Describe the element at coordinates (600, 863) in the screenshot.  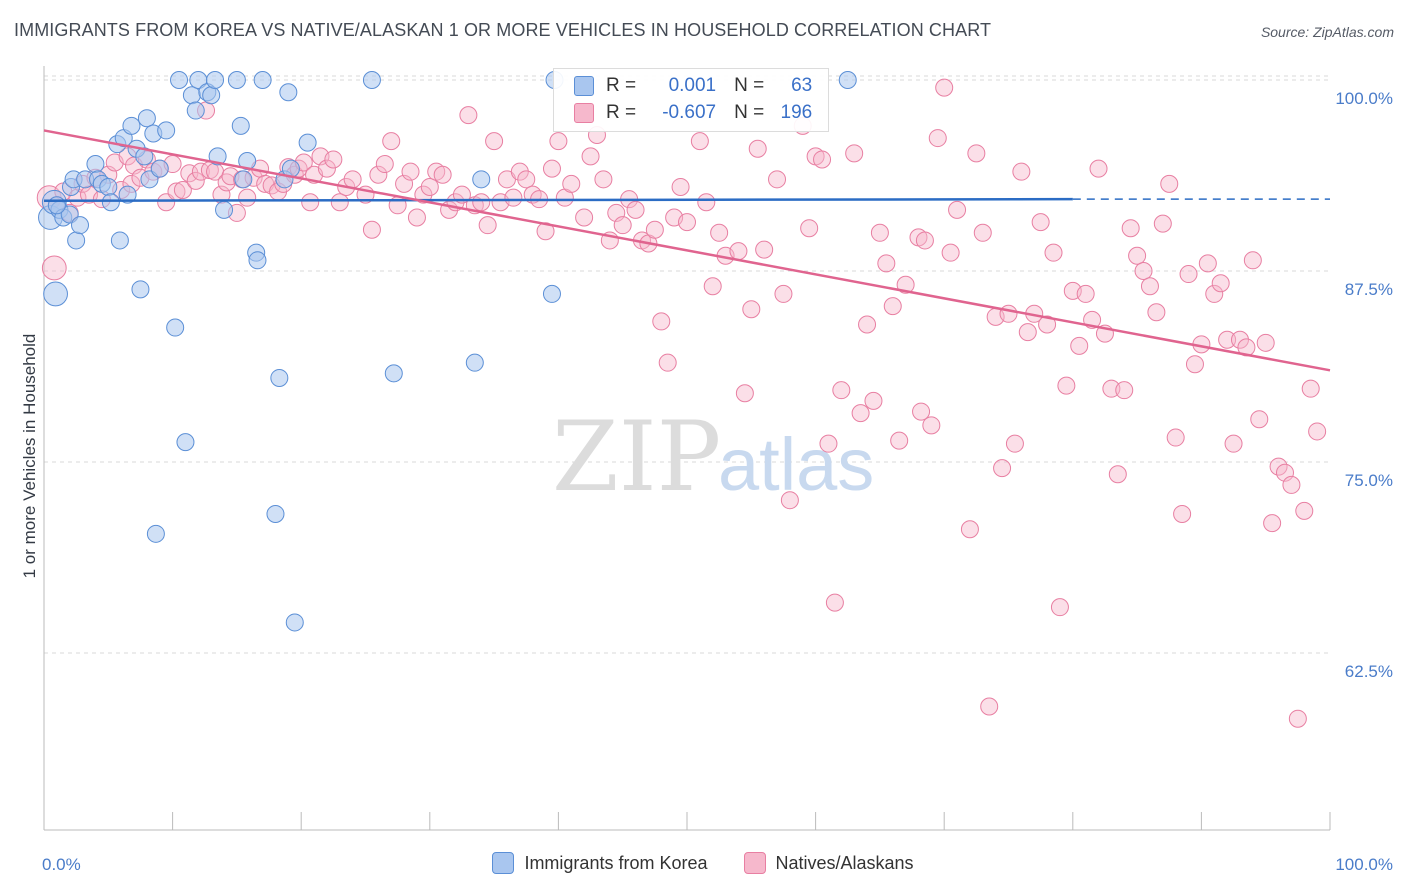
I see `legend-item-korea: Immigrants from Korea` at that location.